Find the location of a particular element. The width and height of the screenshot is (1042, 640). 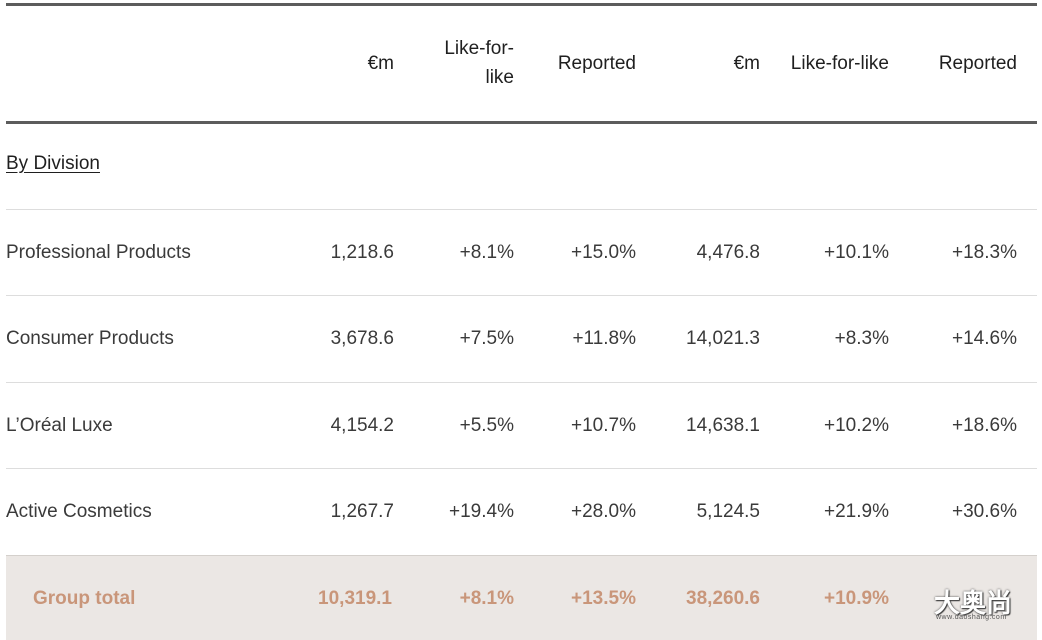

row-value-lfl-1: +19.4% is located at coordinates (481, 511).